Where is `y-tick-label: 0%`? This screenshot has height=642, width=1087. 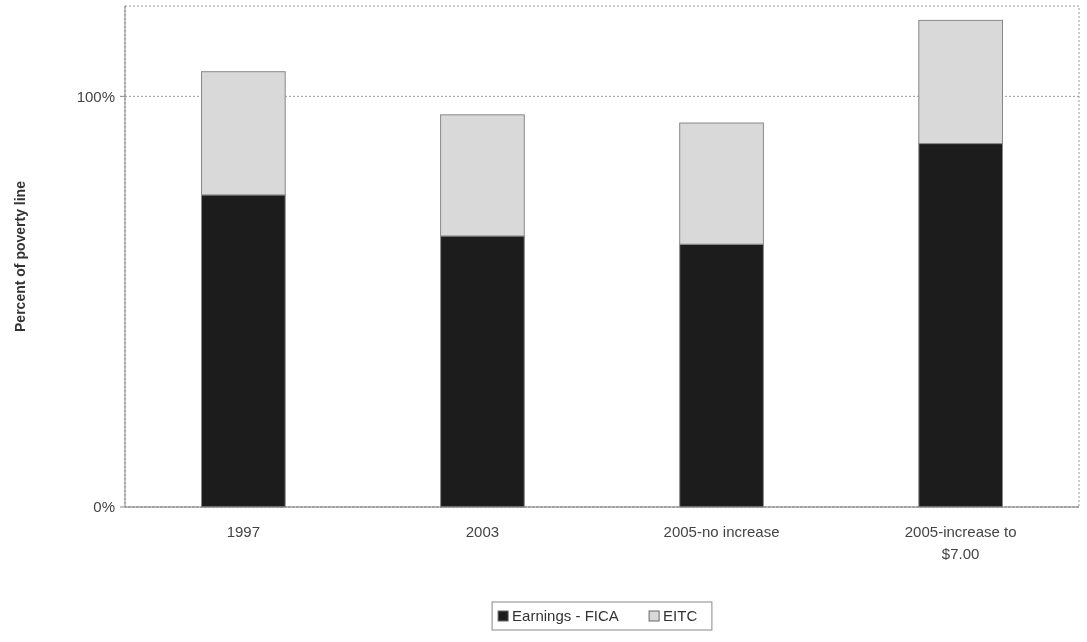 y-tick-label: 0% is located at coordinates (104, 507).